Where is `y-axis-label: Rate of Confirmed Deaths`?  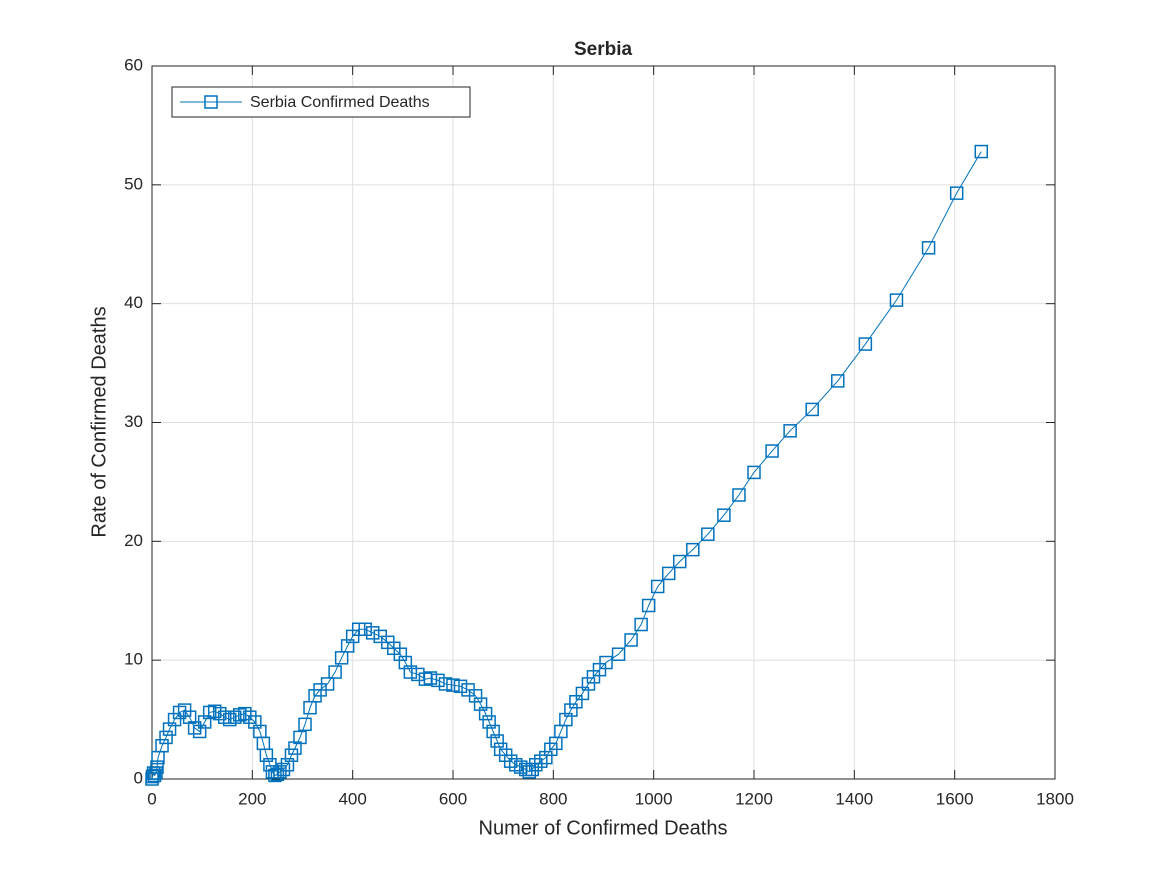
y-axis-label: Rate of Confirmed Deaths is located at coordinates (99, 421).